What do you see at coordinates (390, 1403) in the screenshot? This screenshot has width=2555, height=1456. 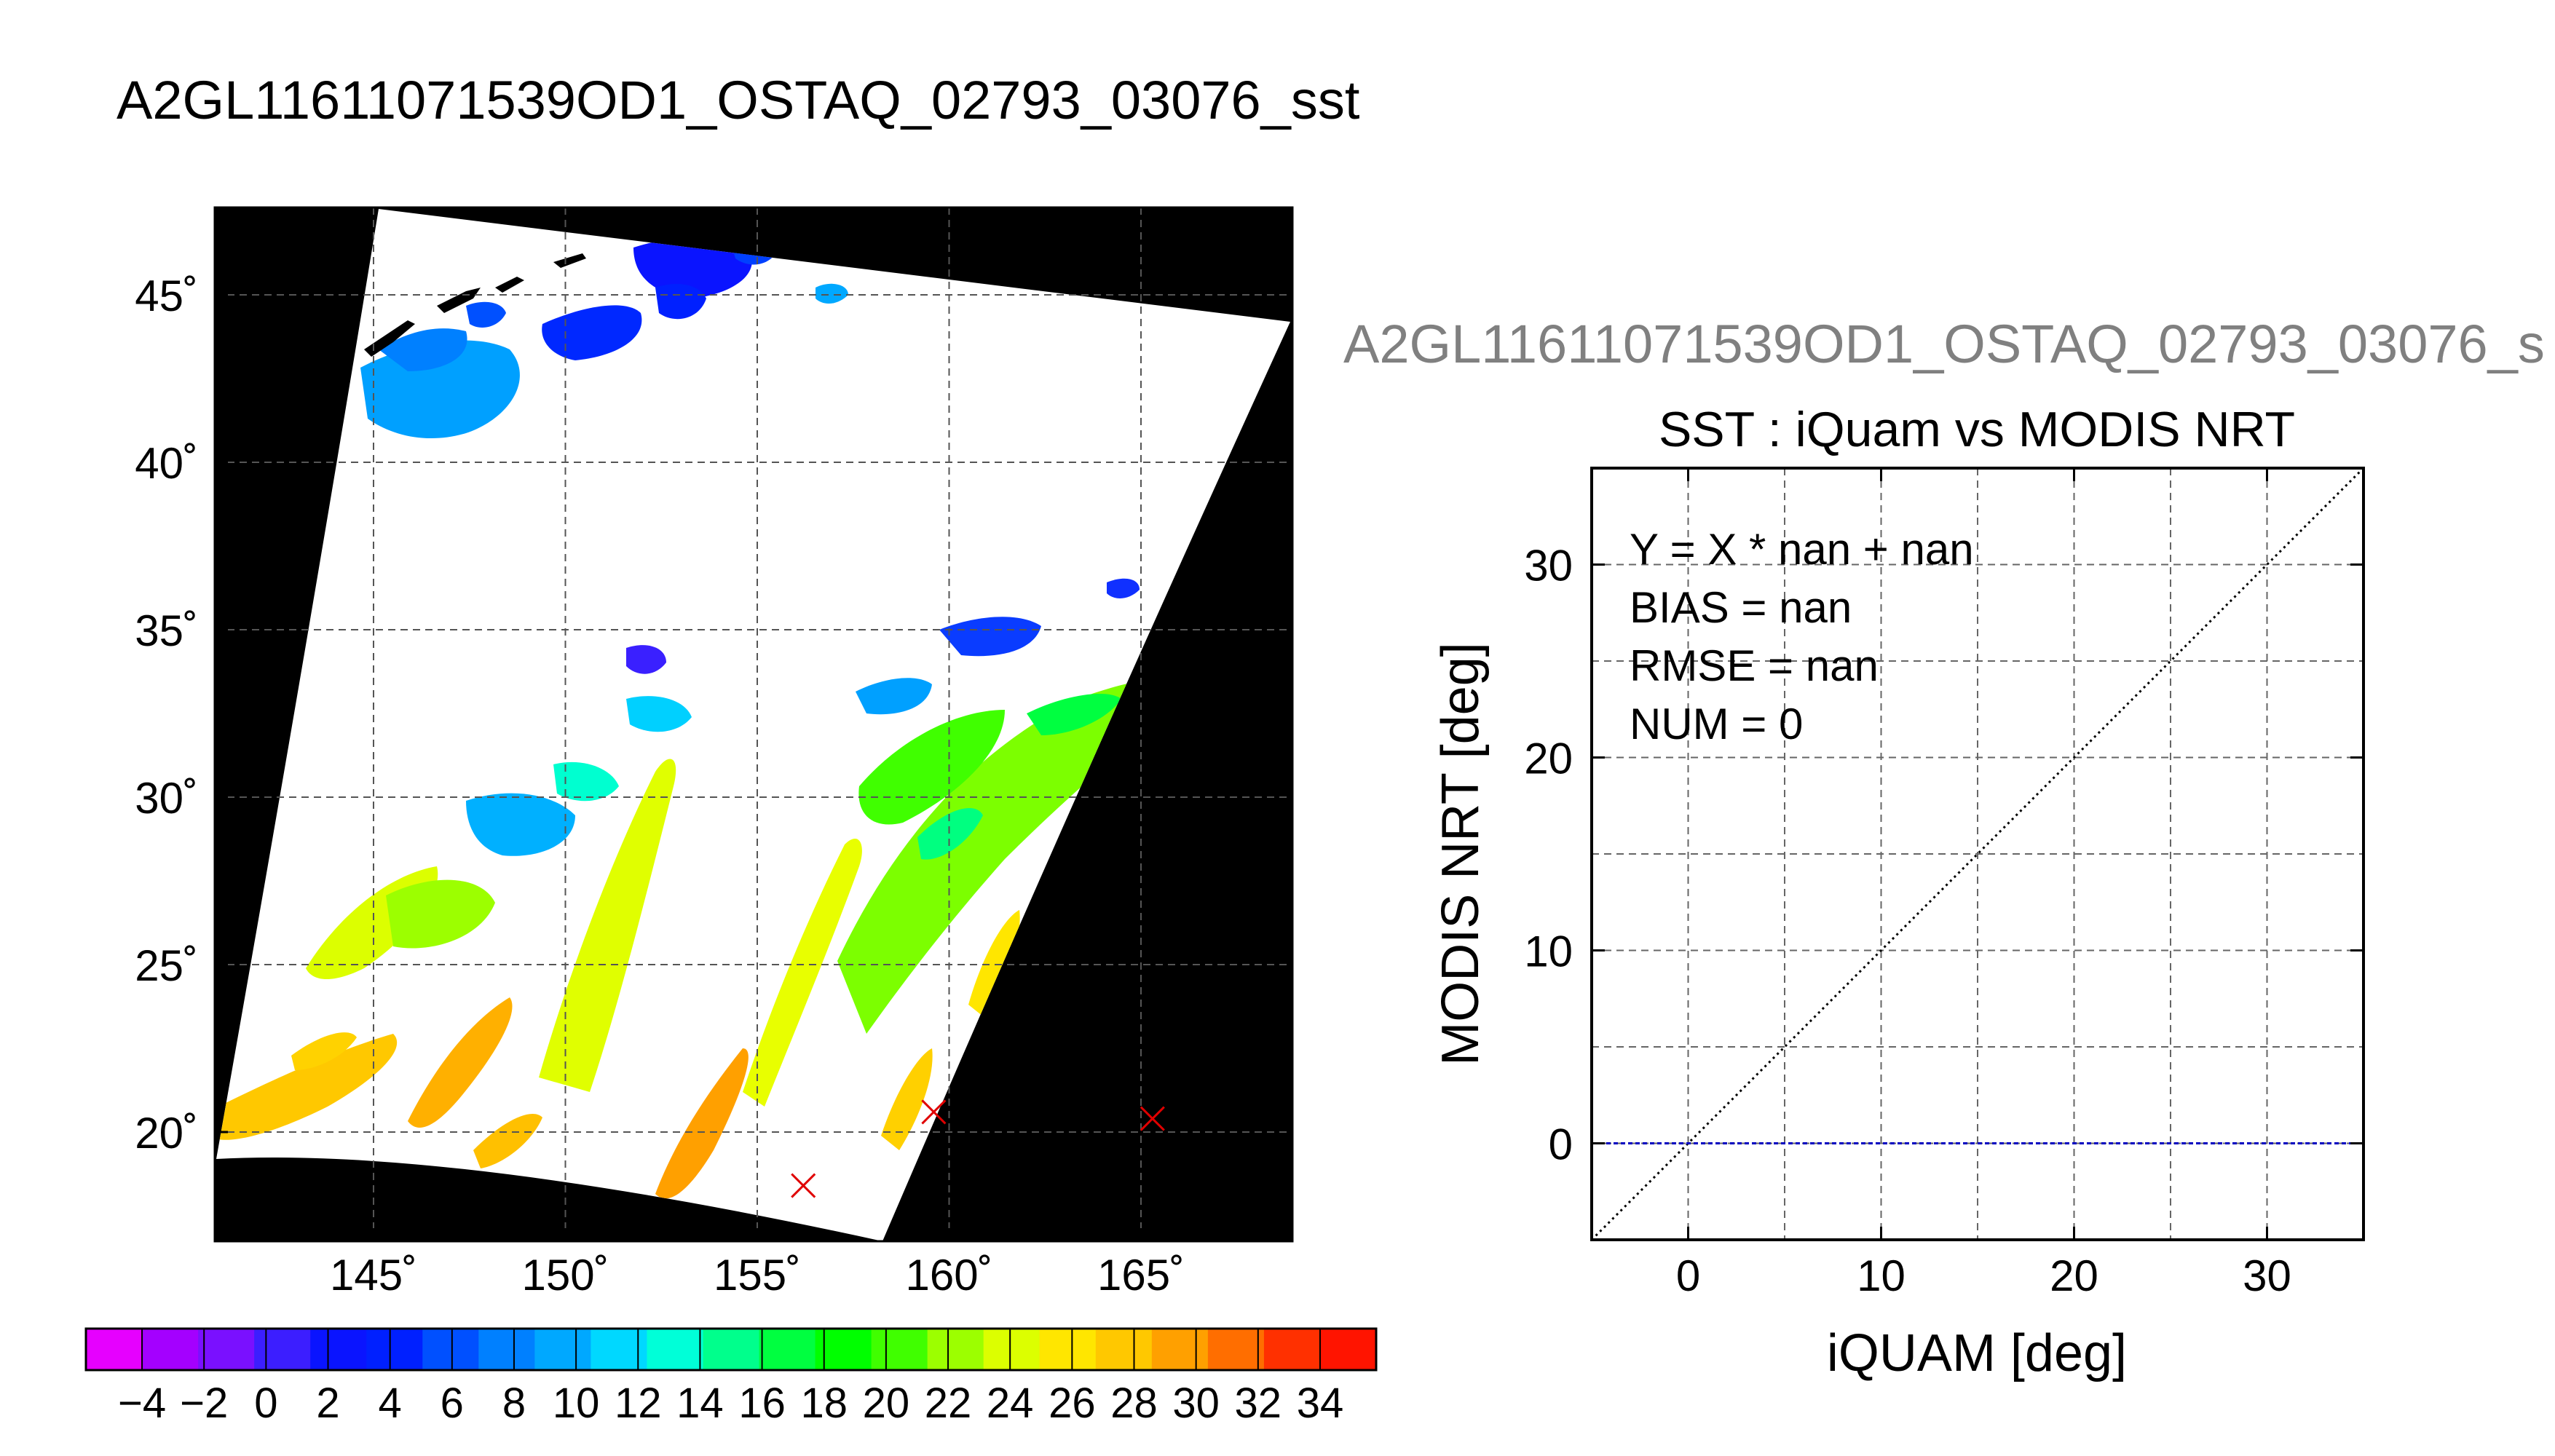 I see `colorbar-tick-label: 4` at bounding box center [390, 1403].